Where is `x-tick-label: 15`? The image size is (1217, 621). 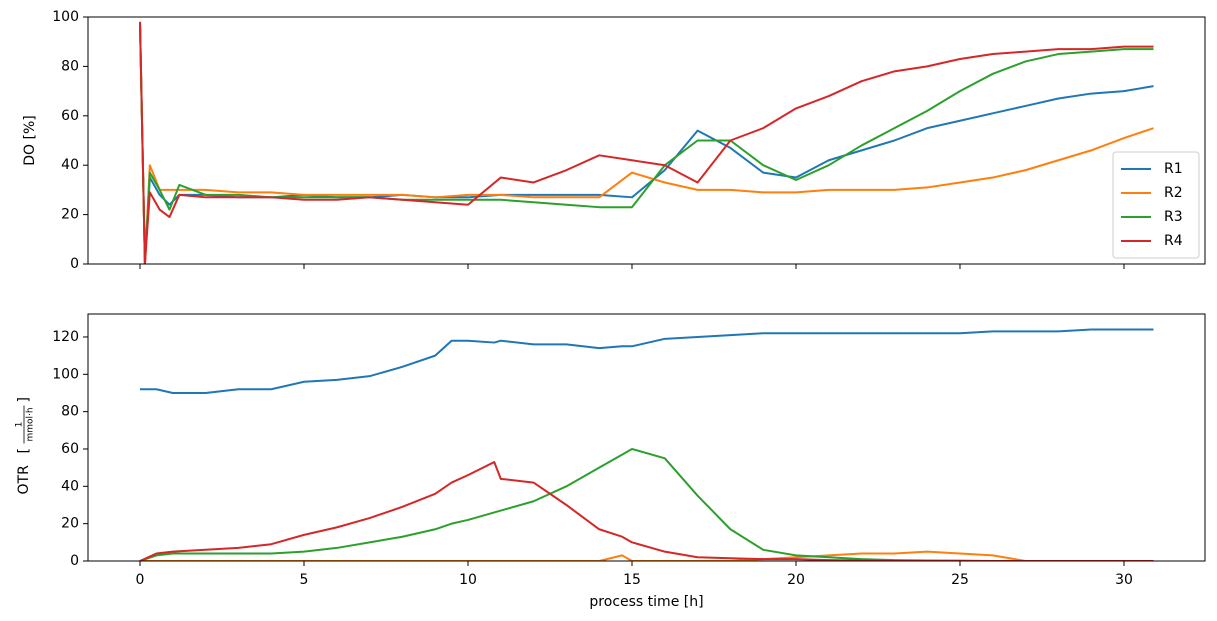
x-tick-label: 15 is located at coordinates (632, 580).